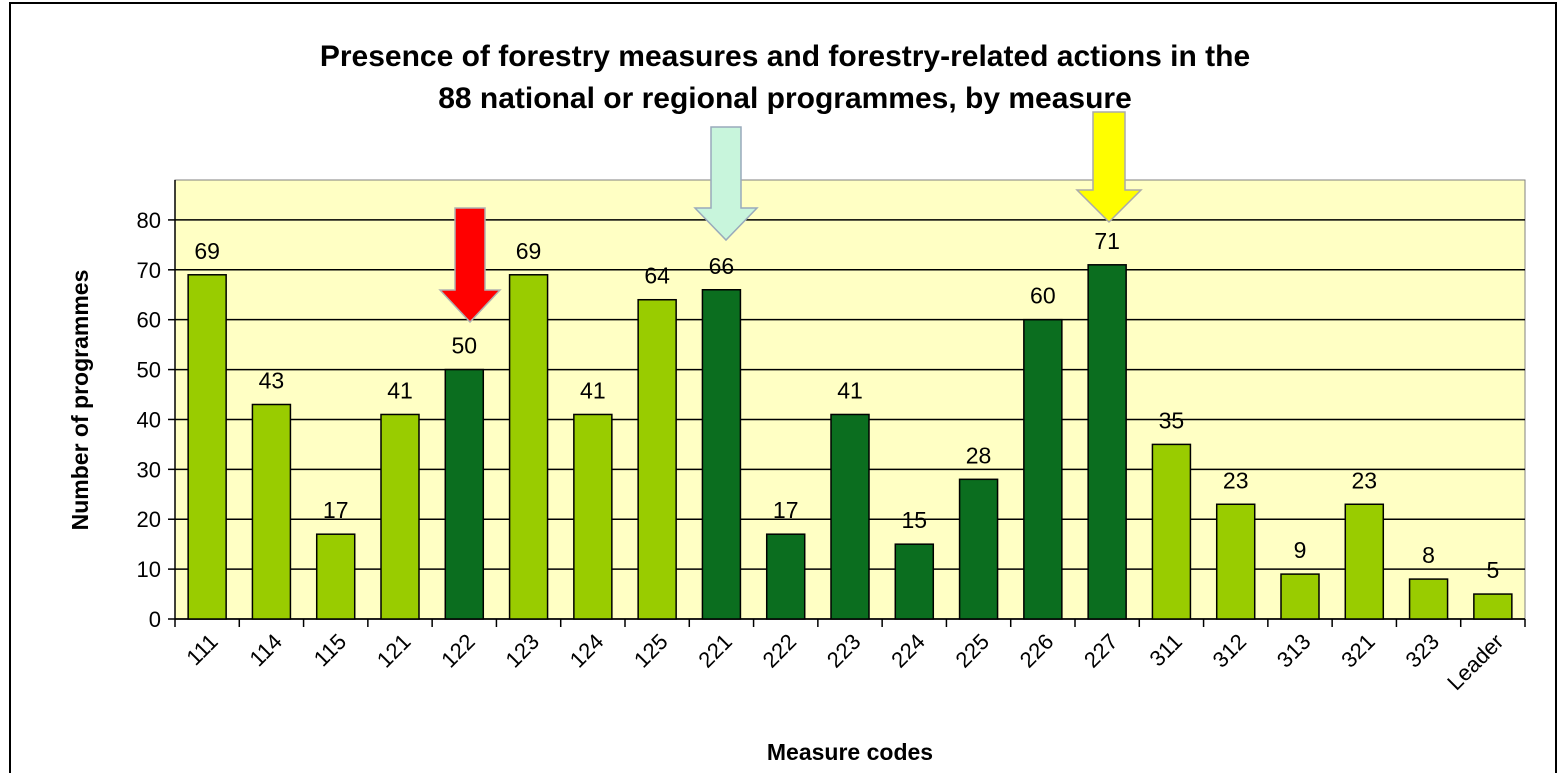 Image resolution: width=1560 pixels, height=773 pixels. Describe the element at coordinates (1043, 296) in the screenshot. I see `value-label: 60` at that location.